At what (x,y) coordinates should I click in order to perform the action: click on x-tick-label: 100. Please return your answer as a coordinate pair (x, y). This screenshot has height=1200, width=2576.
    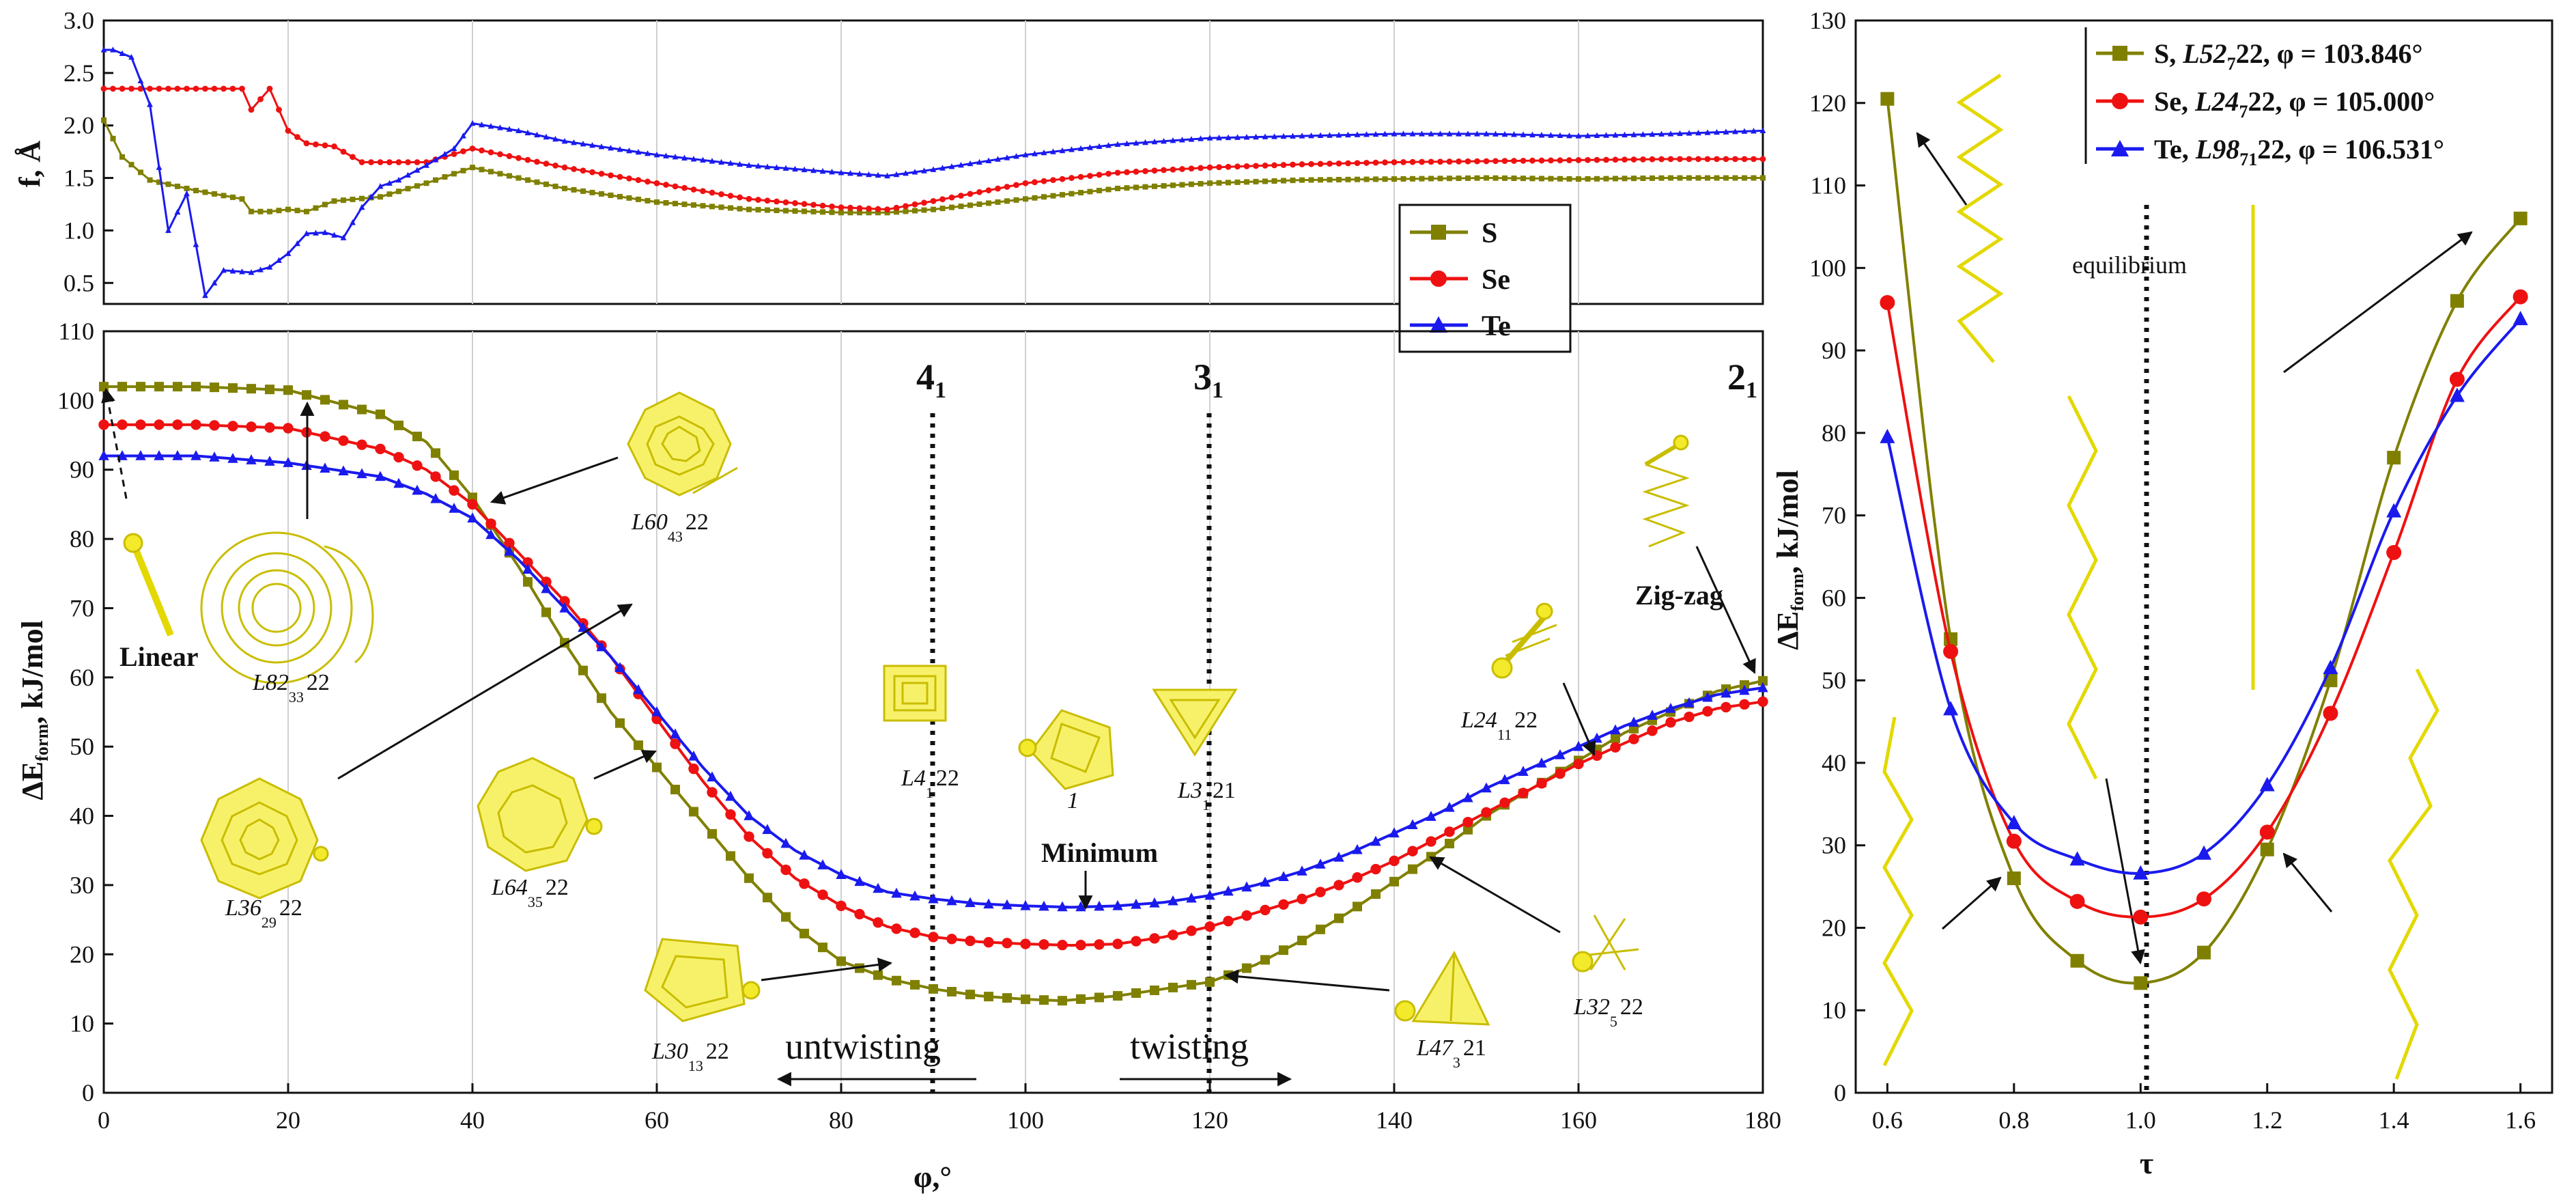
    Looking at the image, I should click on (1025, 1120).